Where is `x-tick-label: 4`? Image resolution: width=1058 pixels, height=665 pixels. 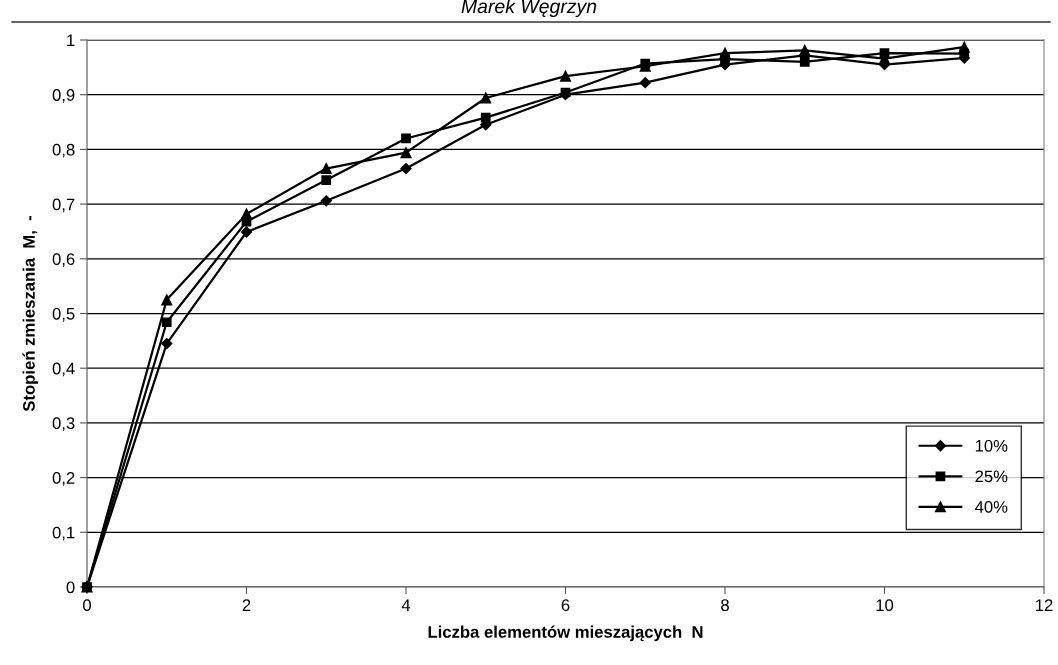 x-tick-label: 4 is located at coordinates (406, 605).